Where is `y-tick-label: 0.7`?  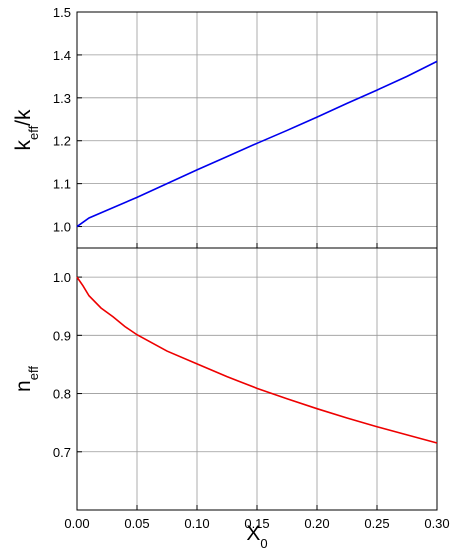 y-tick-label: 0.7 is located at coordinates (62, 452).